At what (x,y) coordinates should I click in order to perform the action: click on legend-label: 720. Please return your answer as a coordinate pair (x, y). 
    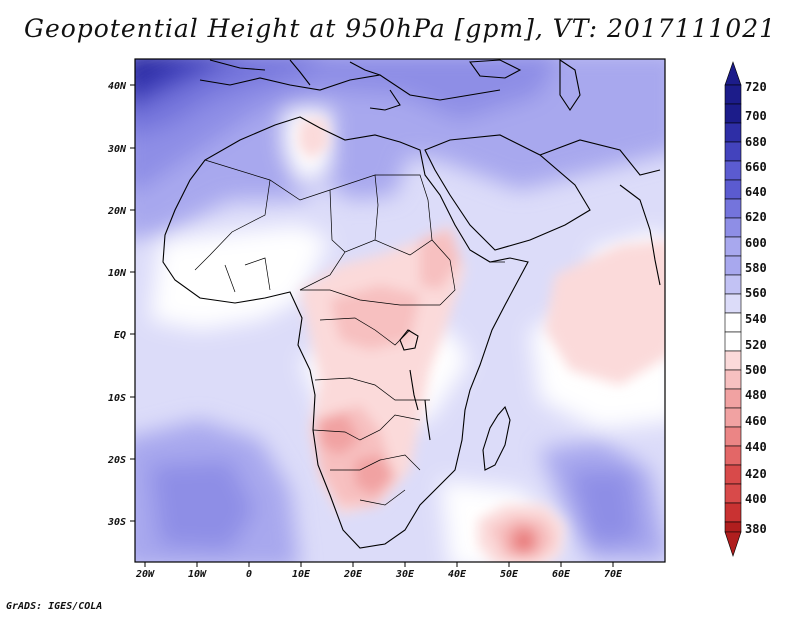
    Looking at the image, I should click on (756, 87).